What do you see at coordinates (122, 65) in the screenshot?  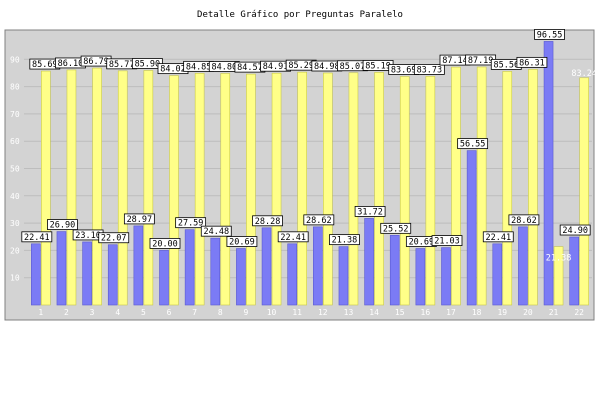 I see `data-label-text: 85.77` at bounding box center [122, 65].